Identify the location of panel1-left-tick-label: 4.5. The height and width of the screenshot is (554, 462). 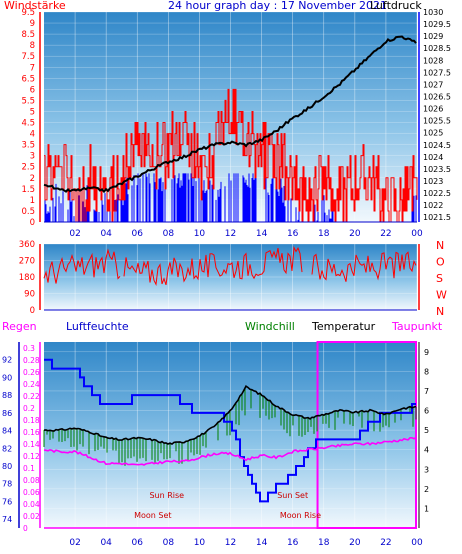
(28, 124).